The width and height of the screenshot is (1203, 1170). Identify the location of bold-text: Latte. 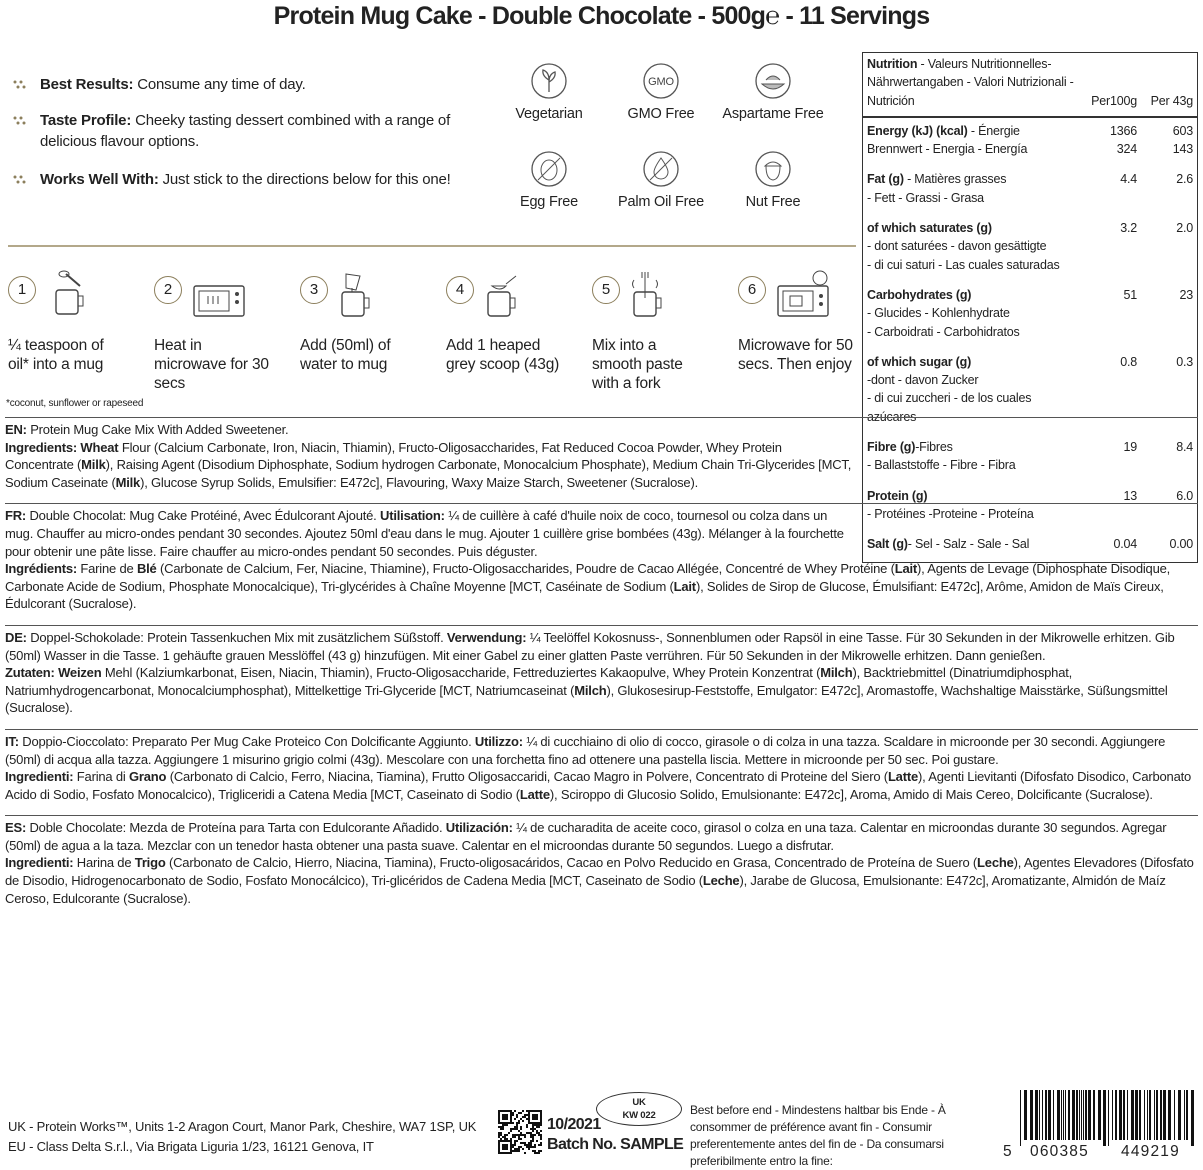
(534, 794).